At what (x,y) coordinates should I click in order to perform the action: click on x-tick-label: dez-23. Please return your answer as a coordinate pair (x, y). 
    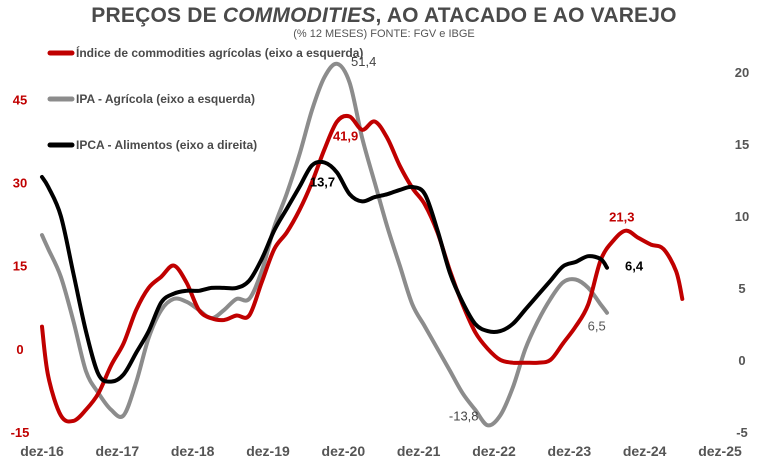
    Looking at the image, I should click on (570, 451).